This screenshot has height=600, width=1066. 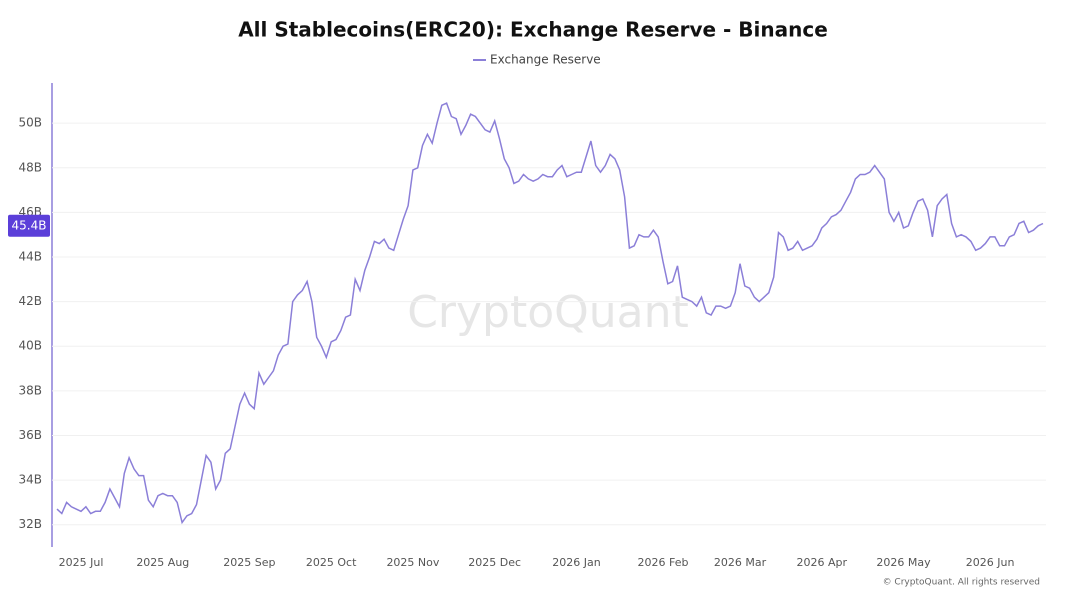 What do you see at coordinates (990, 562) in the screenshot?
I see `x-tick-label: 2026 Jun` at bounding box center [990, 562].